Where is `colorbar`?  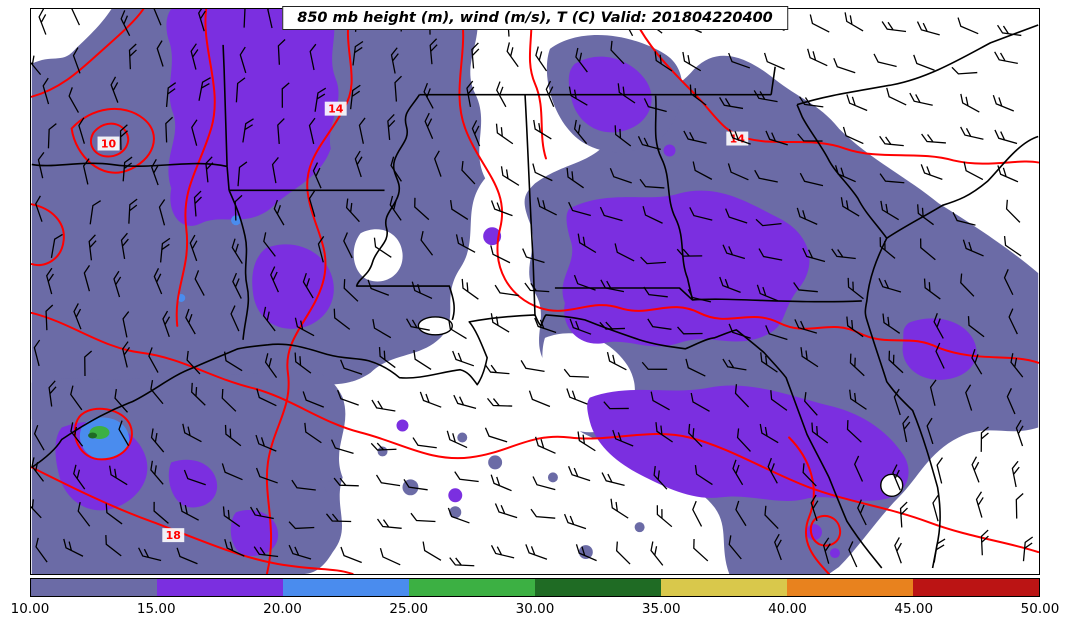
colorbar is located at coordinates (535, 587).